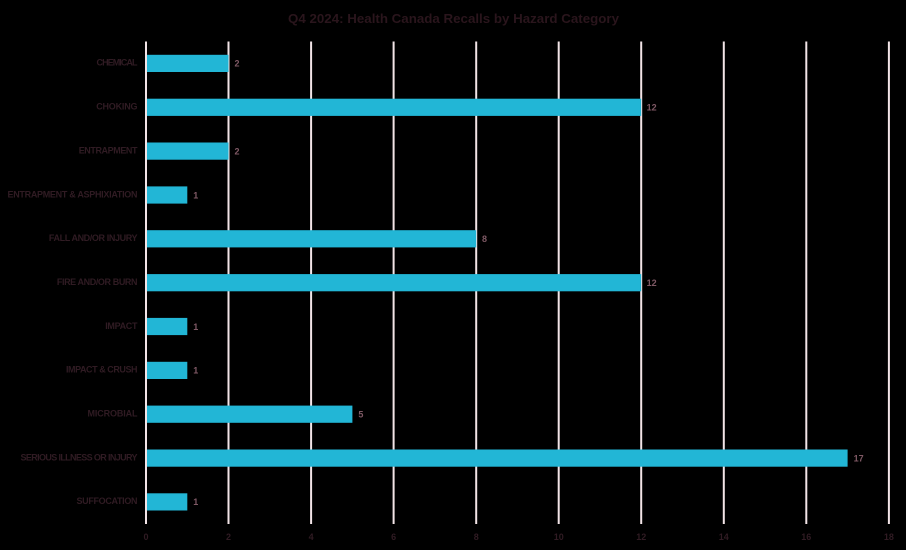 This screenshot has height=550, width=906. I want to click on svg-text: 10, so click(559, 537).